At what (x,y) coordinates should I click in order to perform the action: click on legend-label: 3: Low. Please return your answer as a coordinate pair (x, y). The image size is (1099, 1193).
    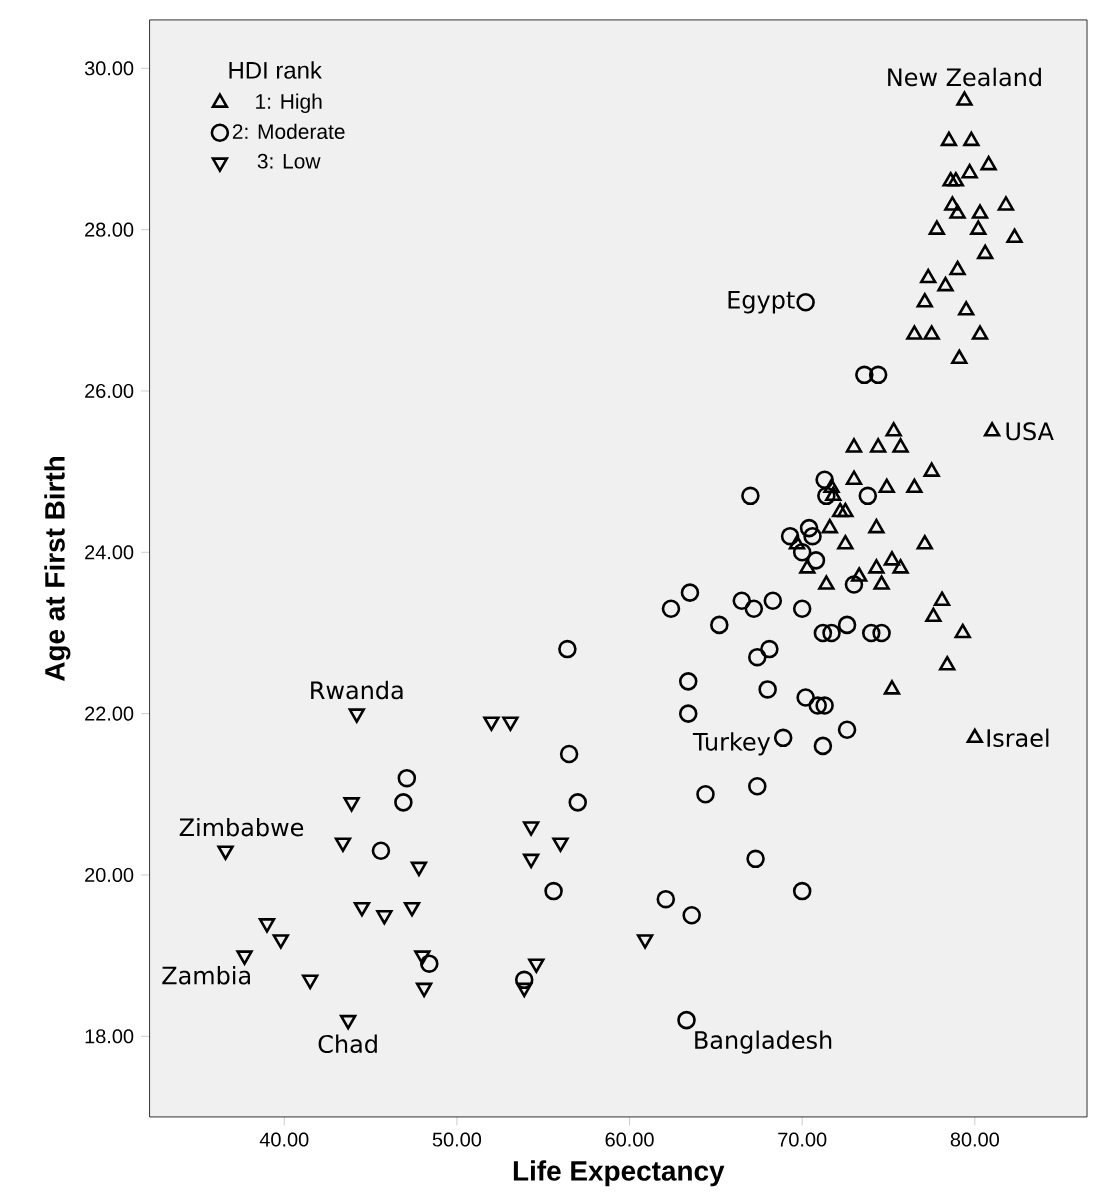
    Looking at the image, I should click on (289, 161).